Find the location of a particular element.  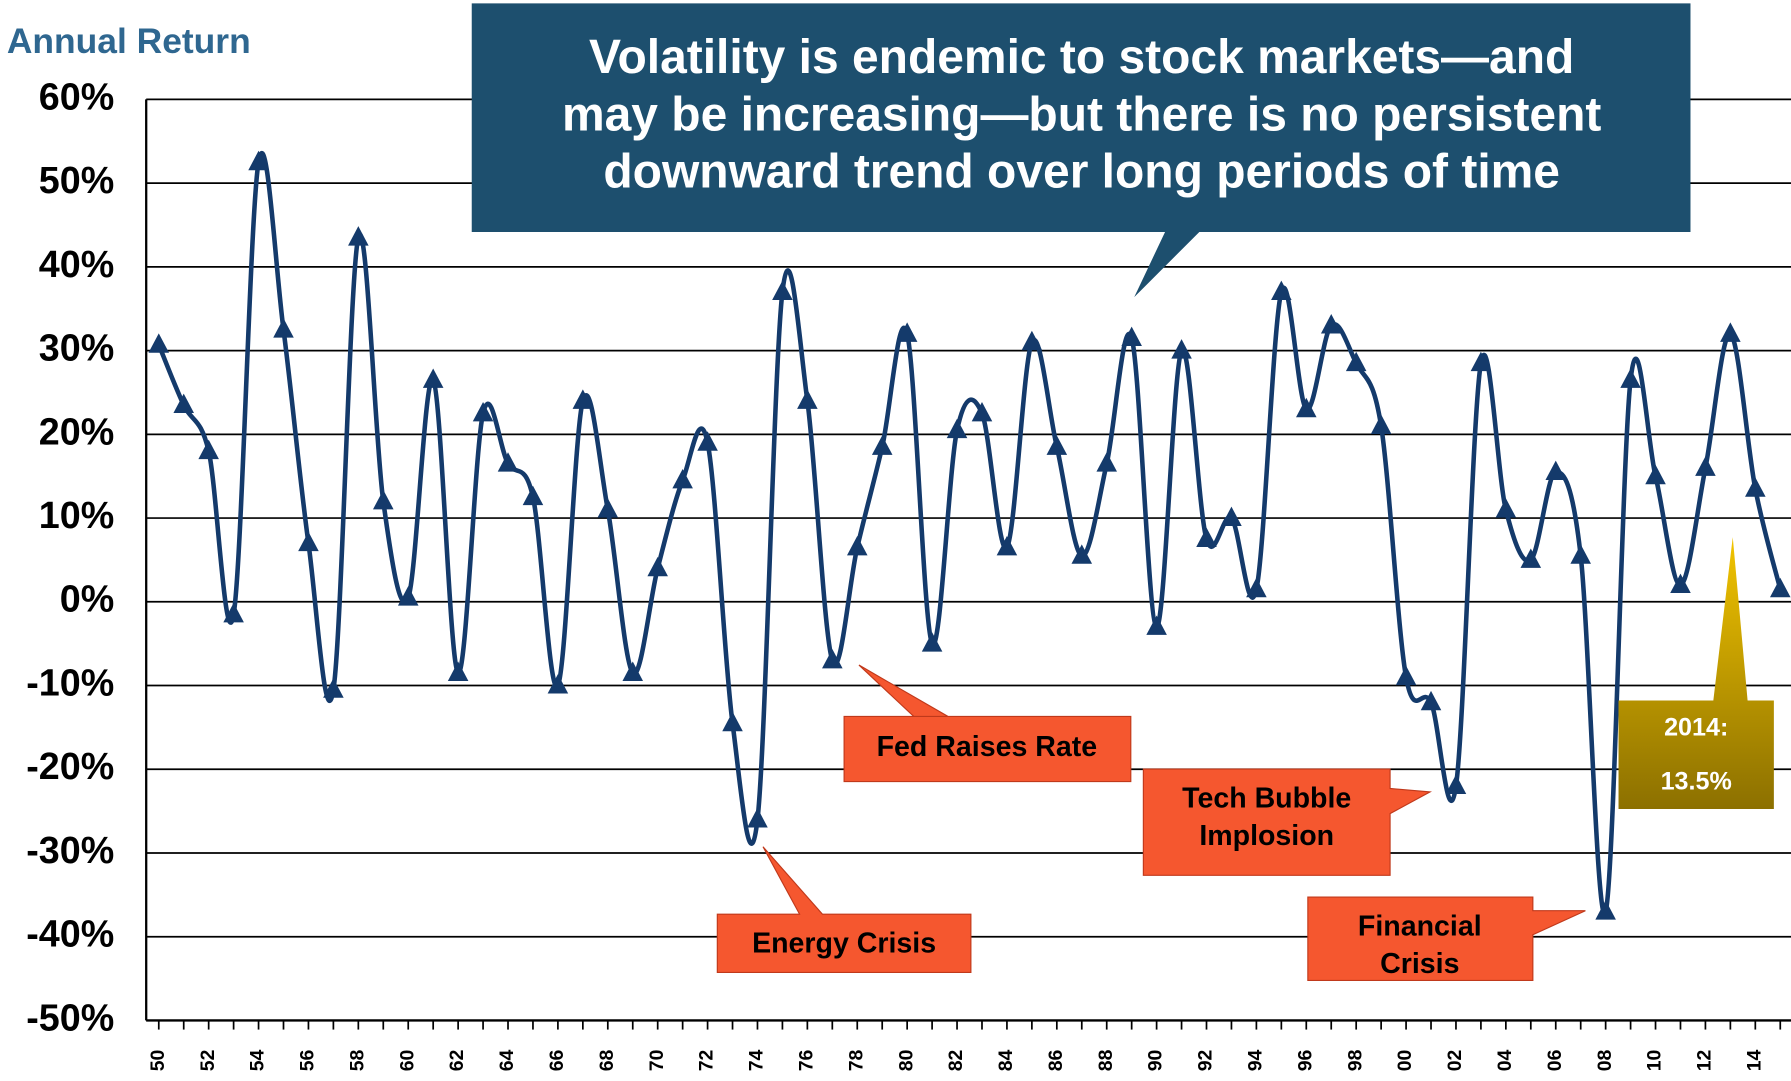

x-tick-label: 90 is located at coordinates (1156, 1061).